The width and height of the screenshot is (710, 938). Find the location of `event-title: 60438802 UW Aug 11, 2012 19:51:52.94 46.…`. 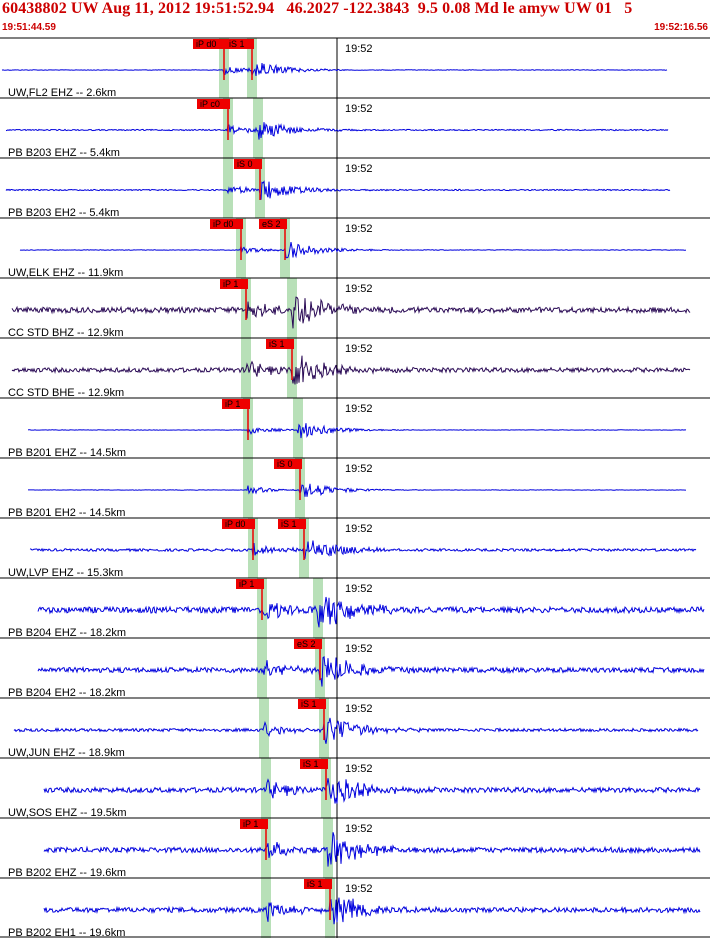

event-title: 60438802 UW Aug 11, 2012 19:51:52.94 46.… is located at coordinates (317, 8).